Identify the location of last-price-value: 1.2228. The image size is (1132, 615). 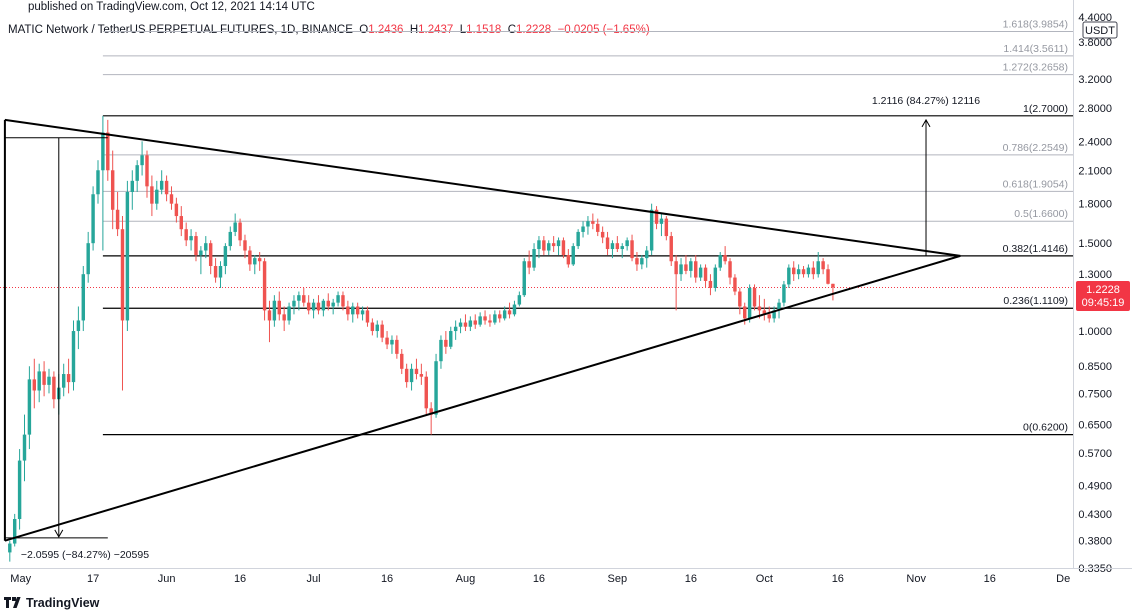
(1103, 290).